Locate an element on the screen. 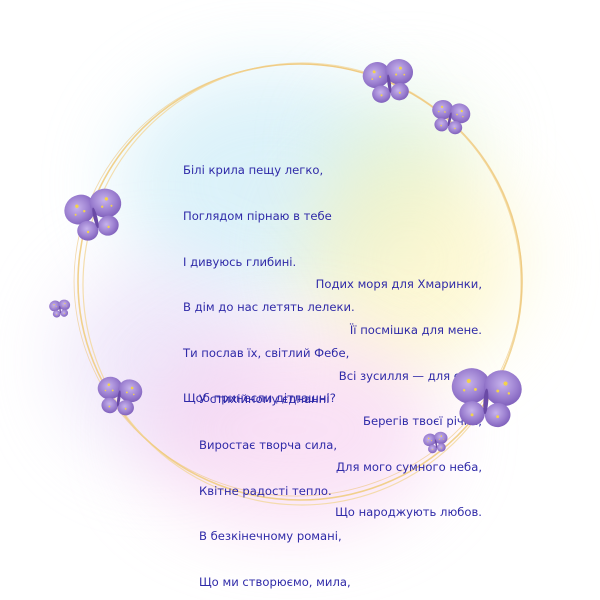  poem-line: Що ми створюємо, мила, is located at coordinates (275, 581).